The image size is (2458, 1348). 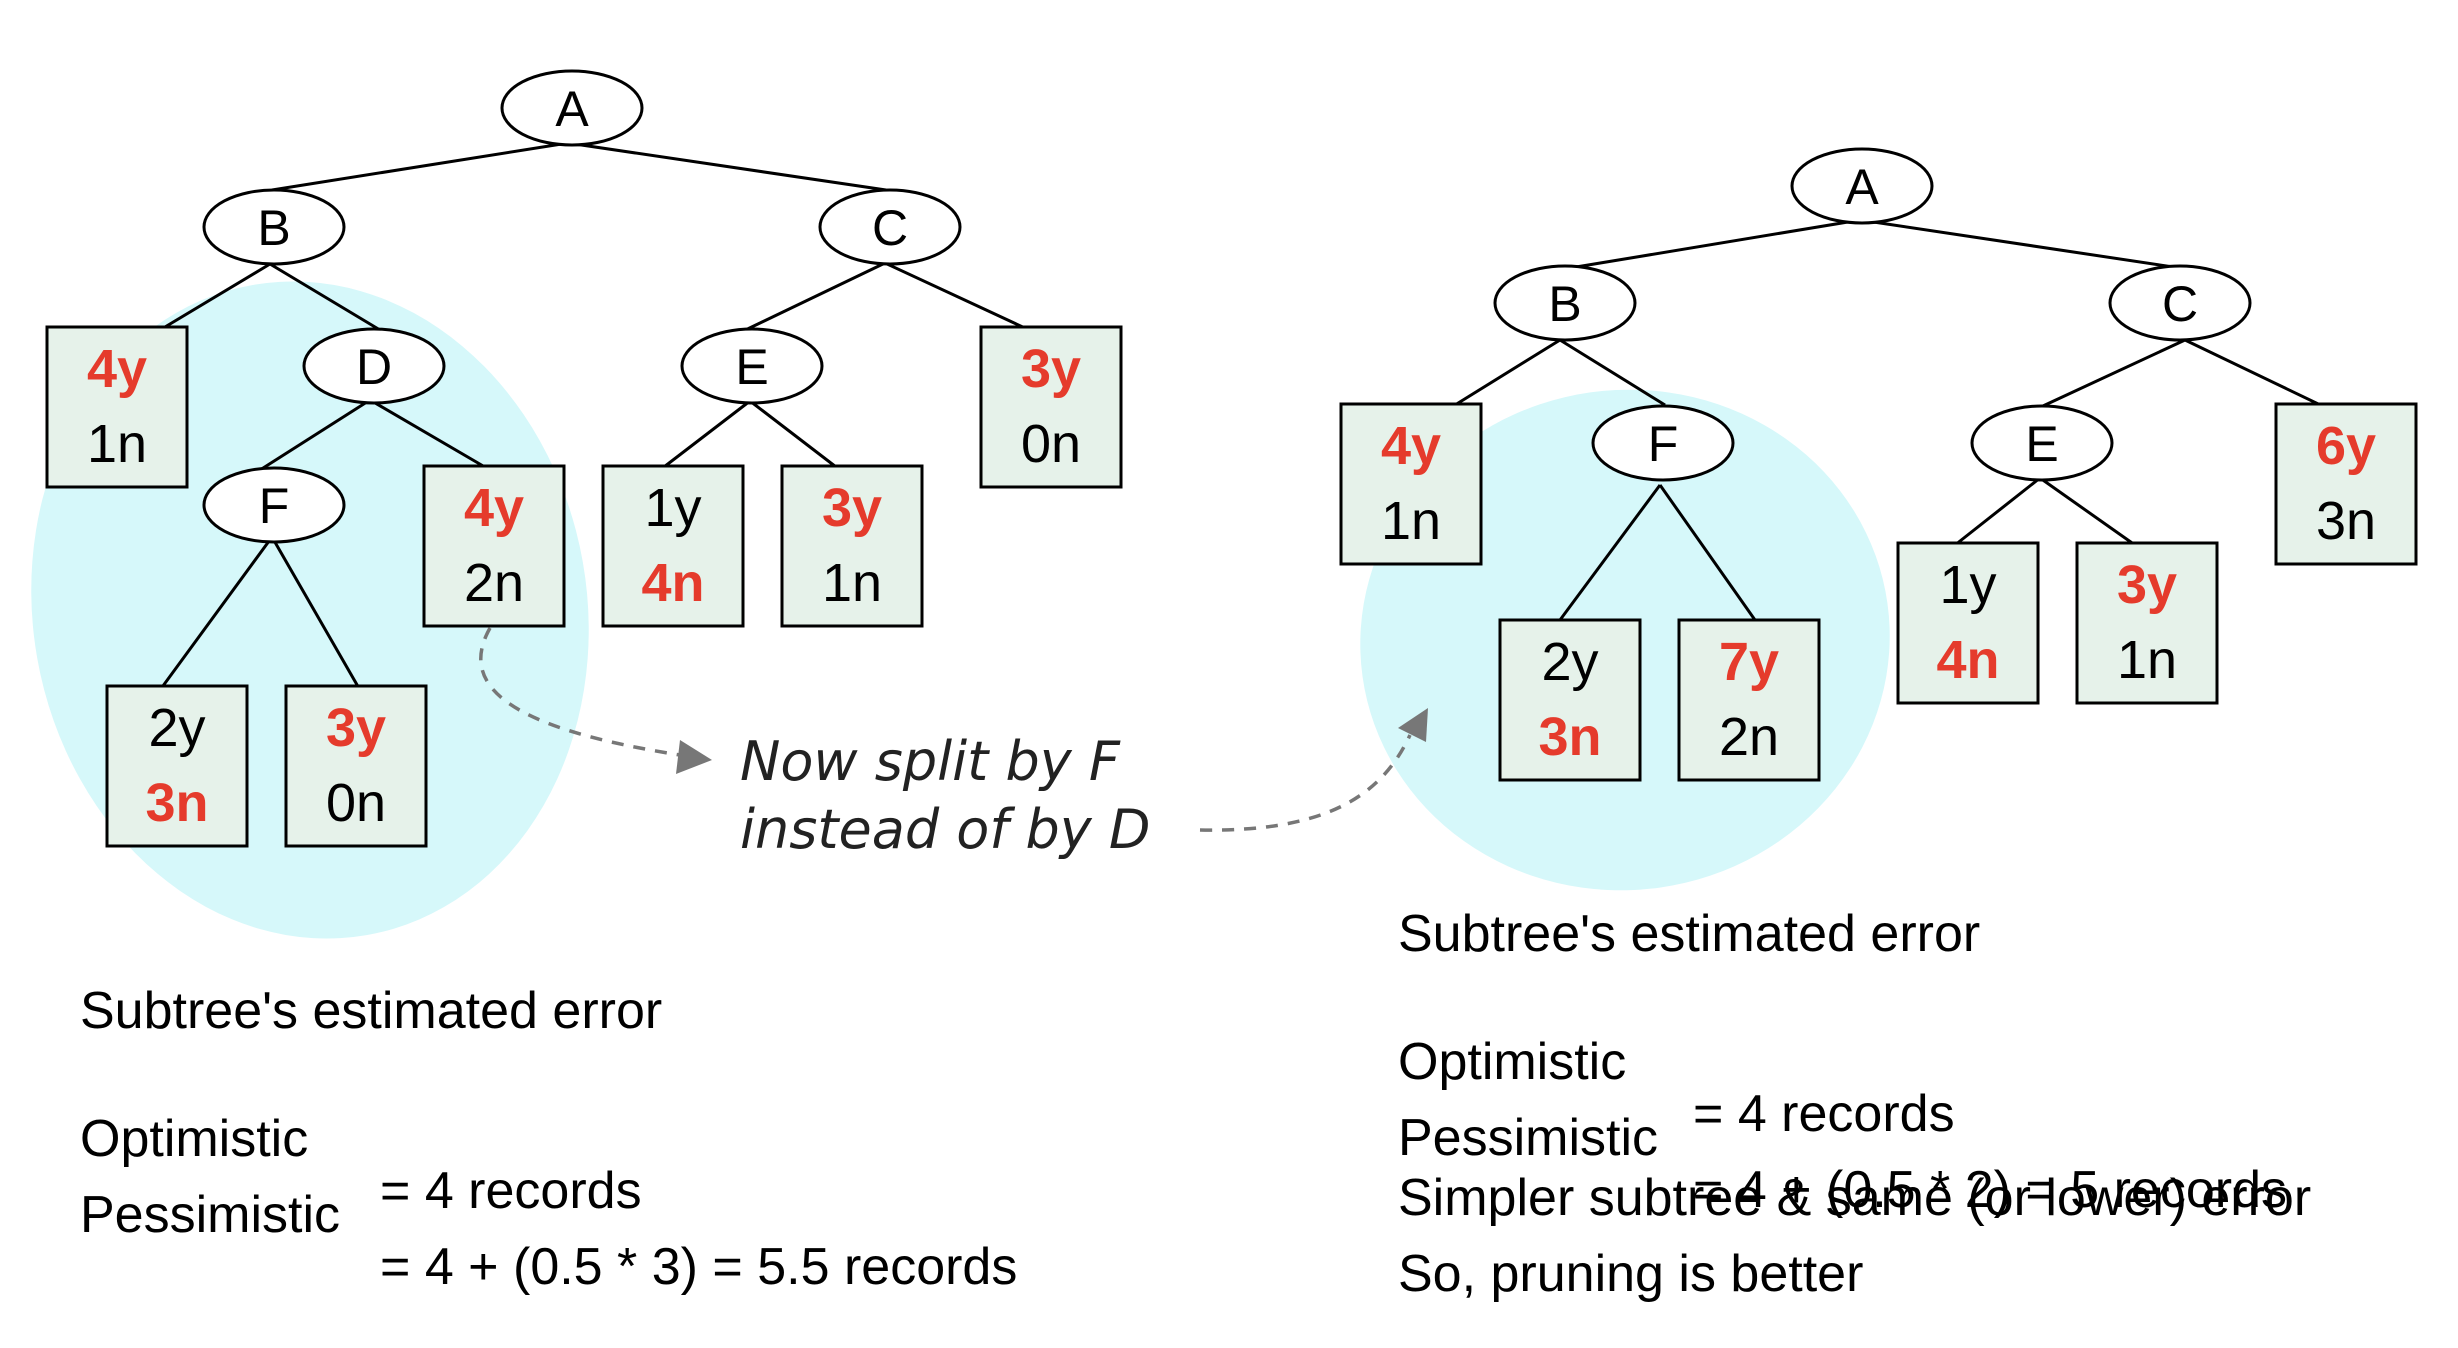 I want to click on right-optimistic-row: Optimistic = 4 records, so click(x=1923, y=1088).